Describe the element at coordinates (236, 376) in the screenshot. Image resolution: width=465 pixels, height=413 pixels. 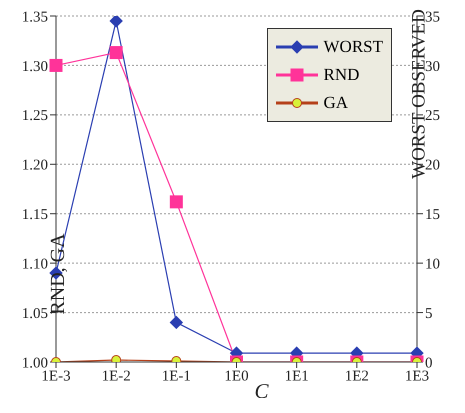
I see `x-tick-label: 1E0` at that location.